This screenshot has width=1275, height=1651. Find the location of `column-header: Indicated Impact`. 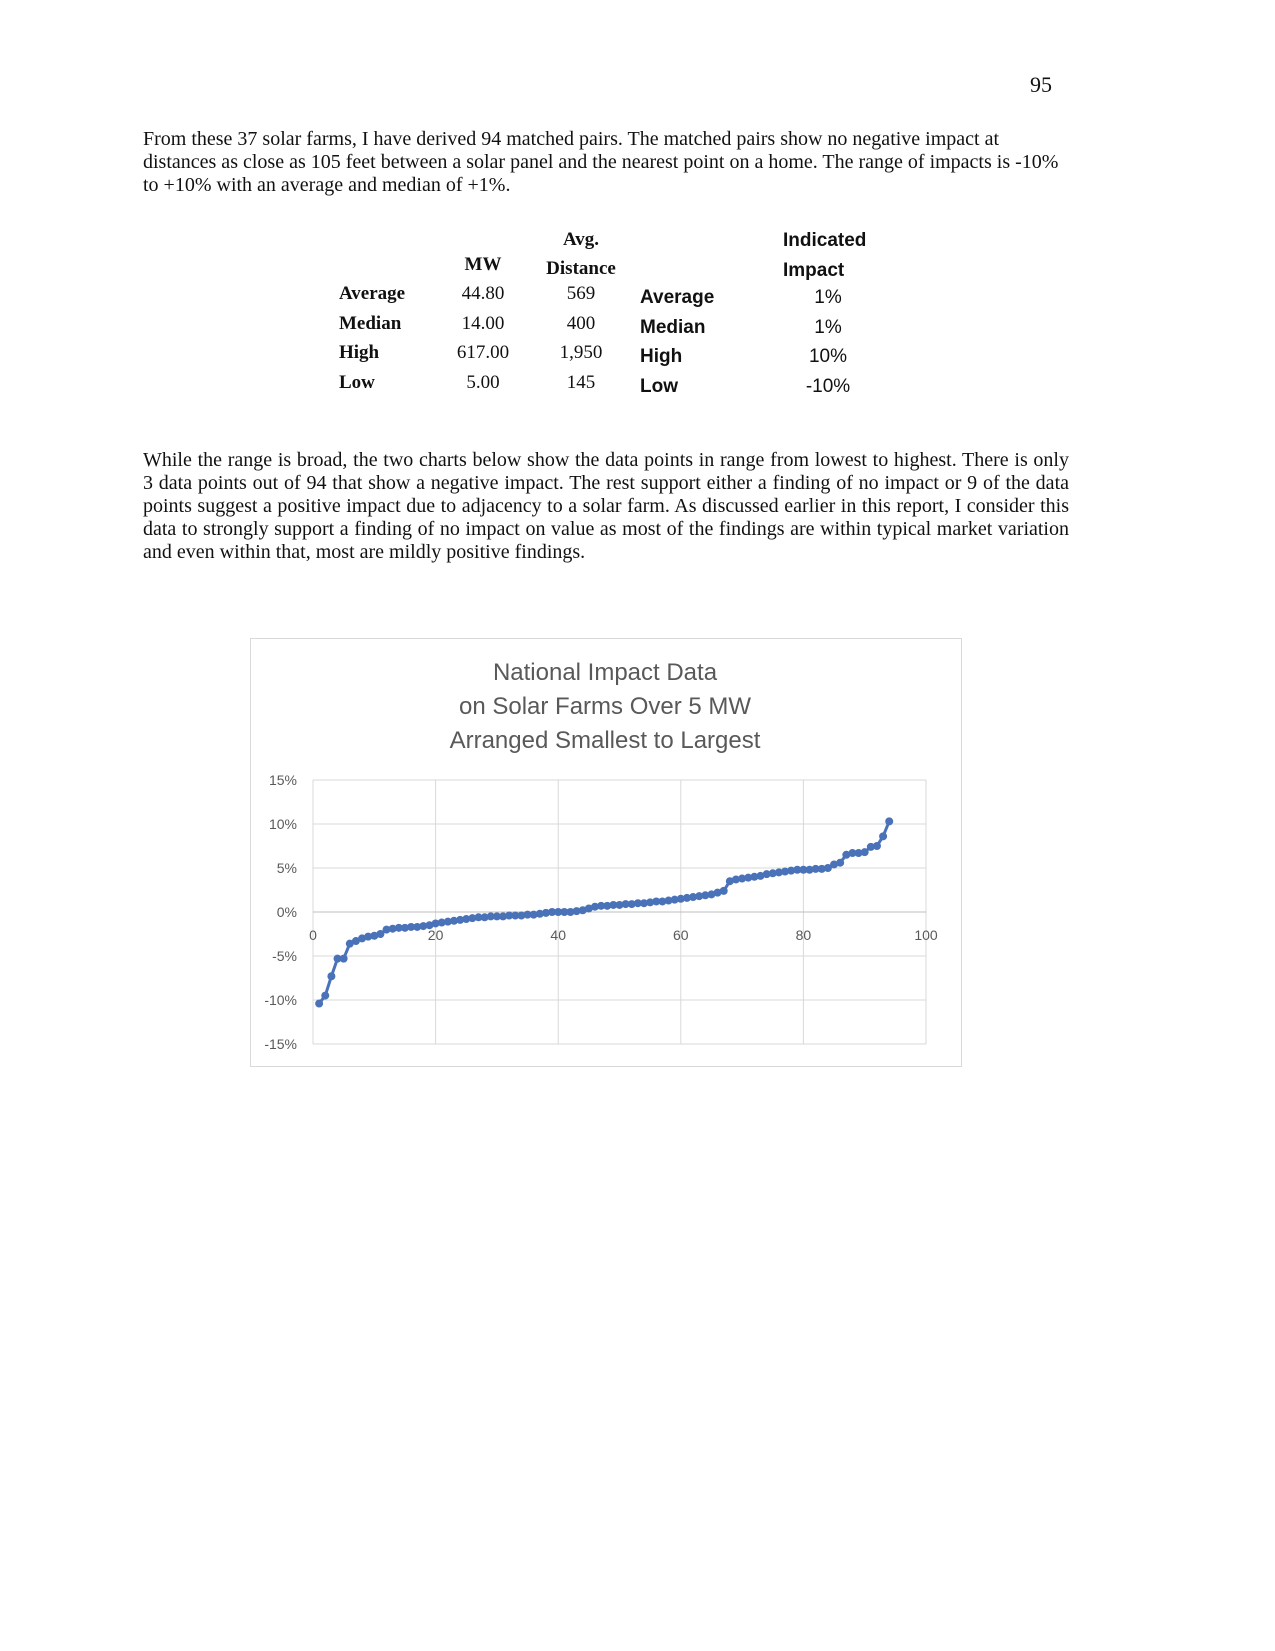

column-header: Indicated Impact is located at coordinates (825, 255).